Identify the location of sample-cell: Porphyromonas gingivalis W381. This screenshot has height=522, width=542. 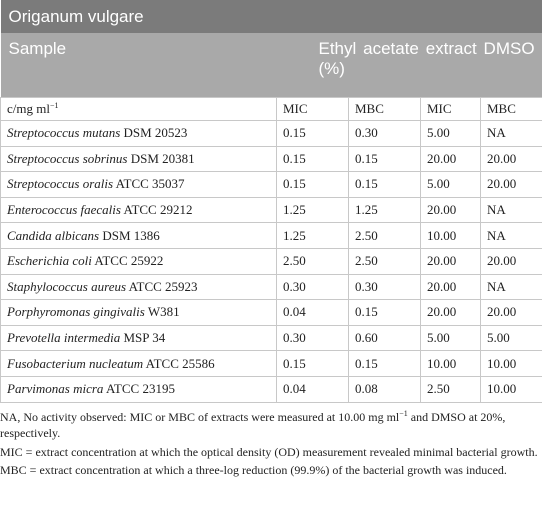
(138, 312).